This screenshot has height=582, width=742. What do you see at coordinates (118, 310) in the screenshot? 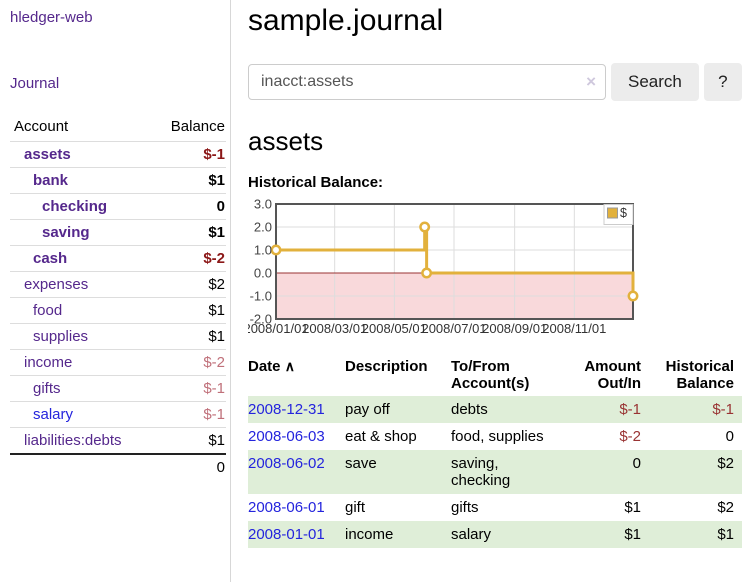
I see `account-row: food $1` at bounding box center [118, 310].